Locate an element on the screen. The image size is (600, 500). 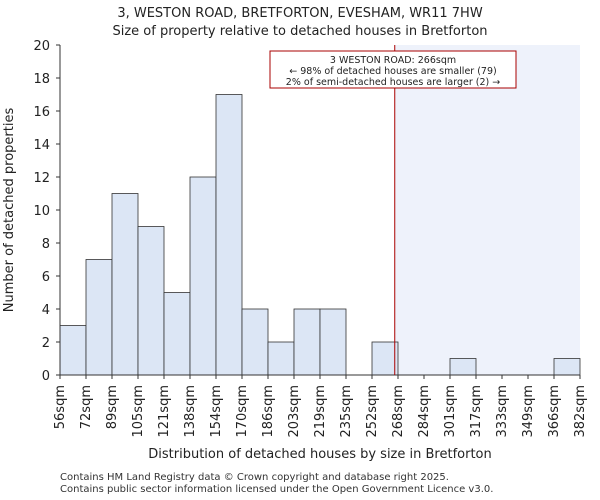
x-tick-label: 89sqm is located at coordinates (112, 407).